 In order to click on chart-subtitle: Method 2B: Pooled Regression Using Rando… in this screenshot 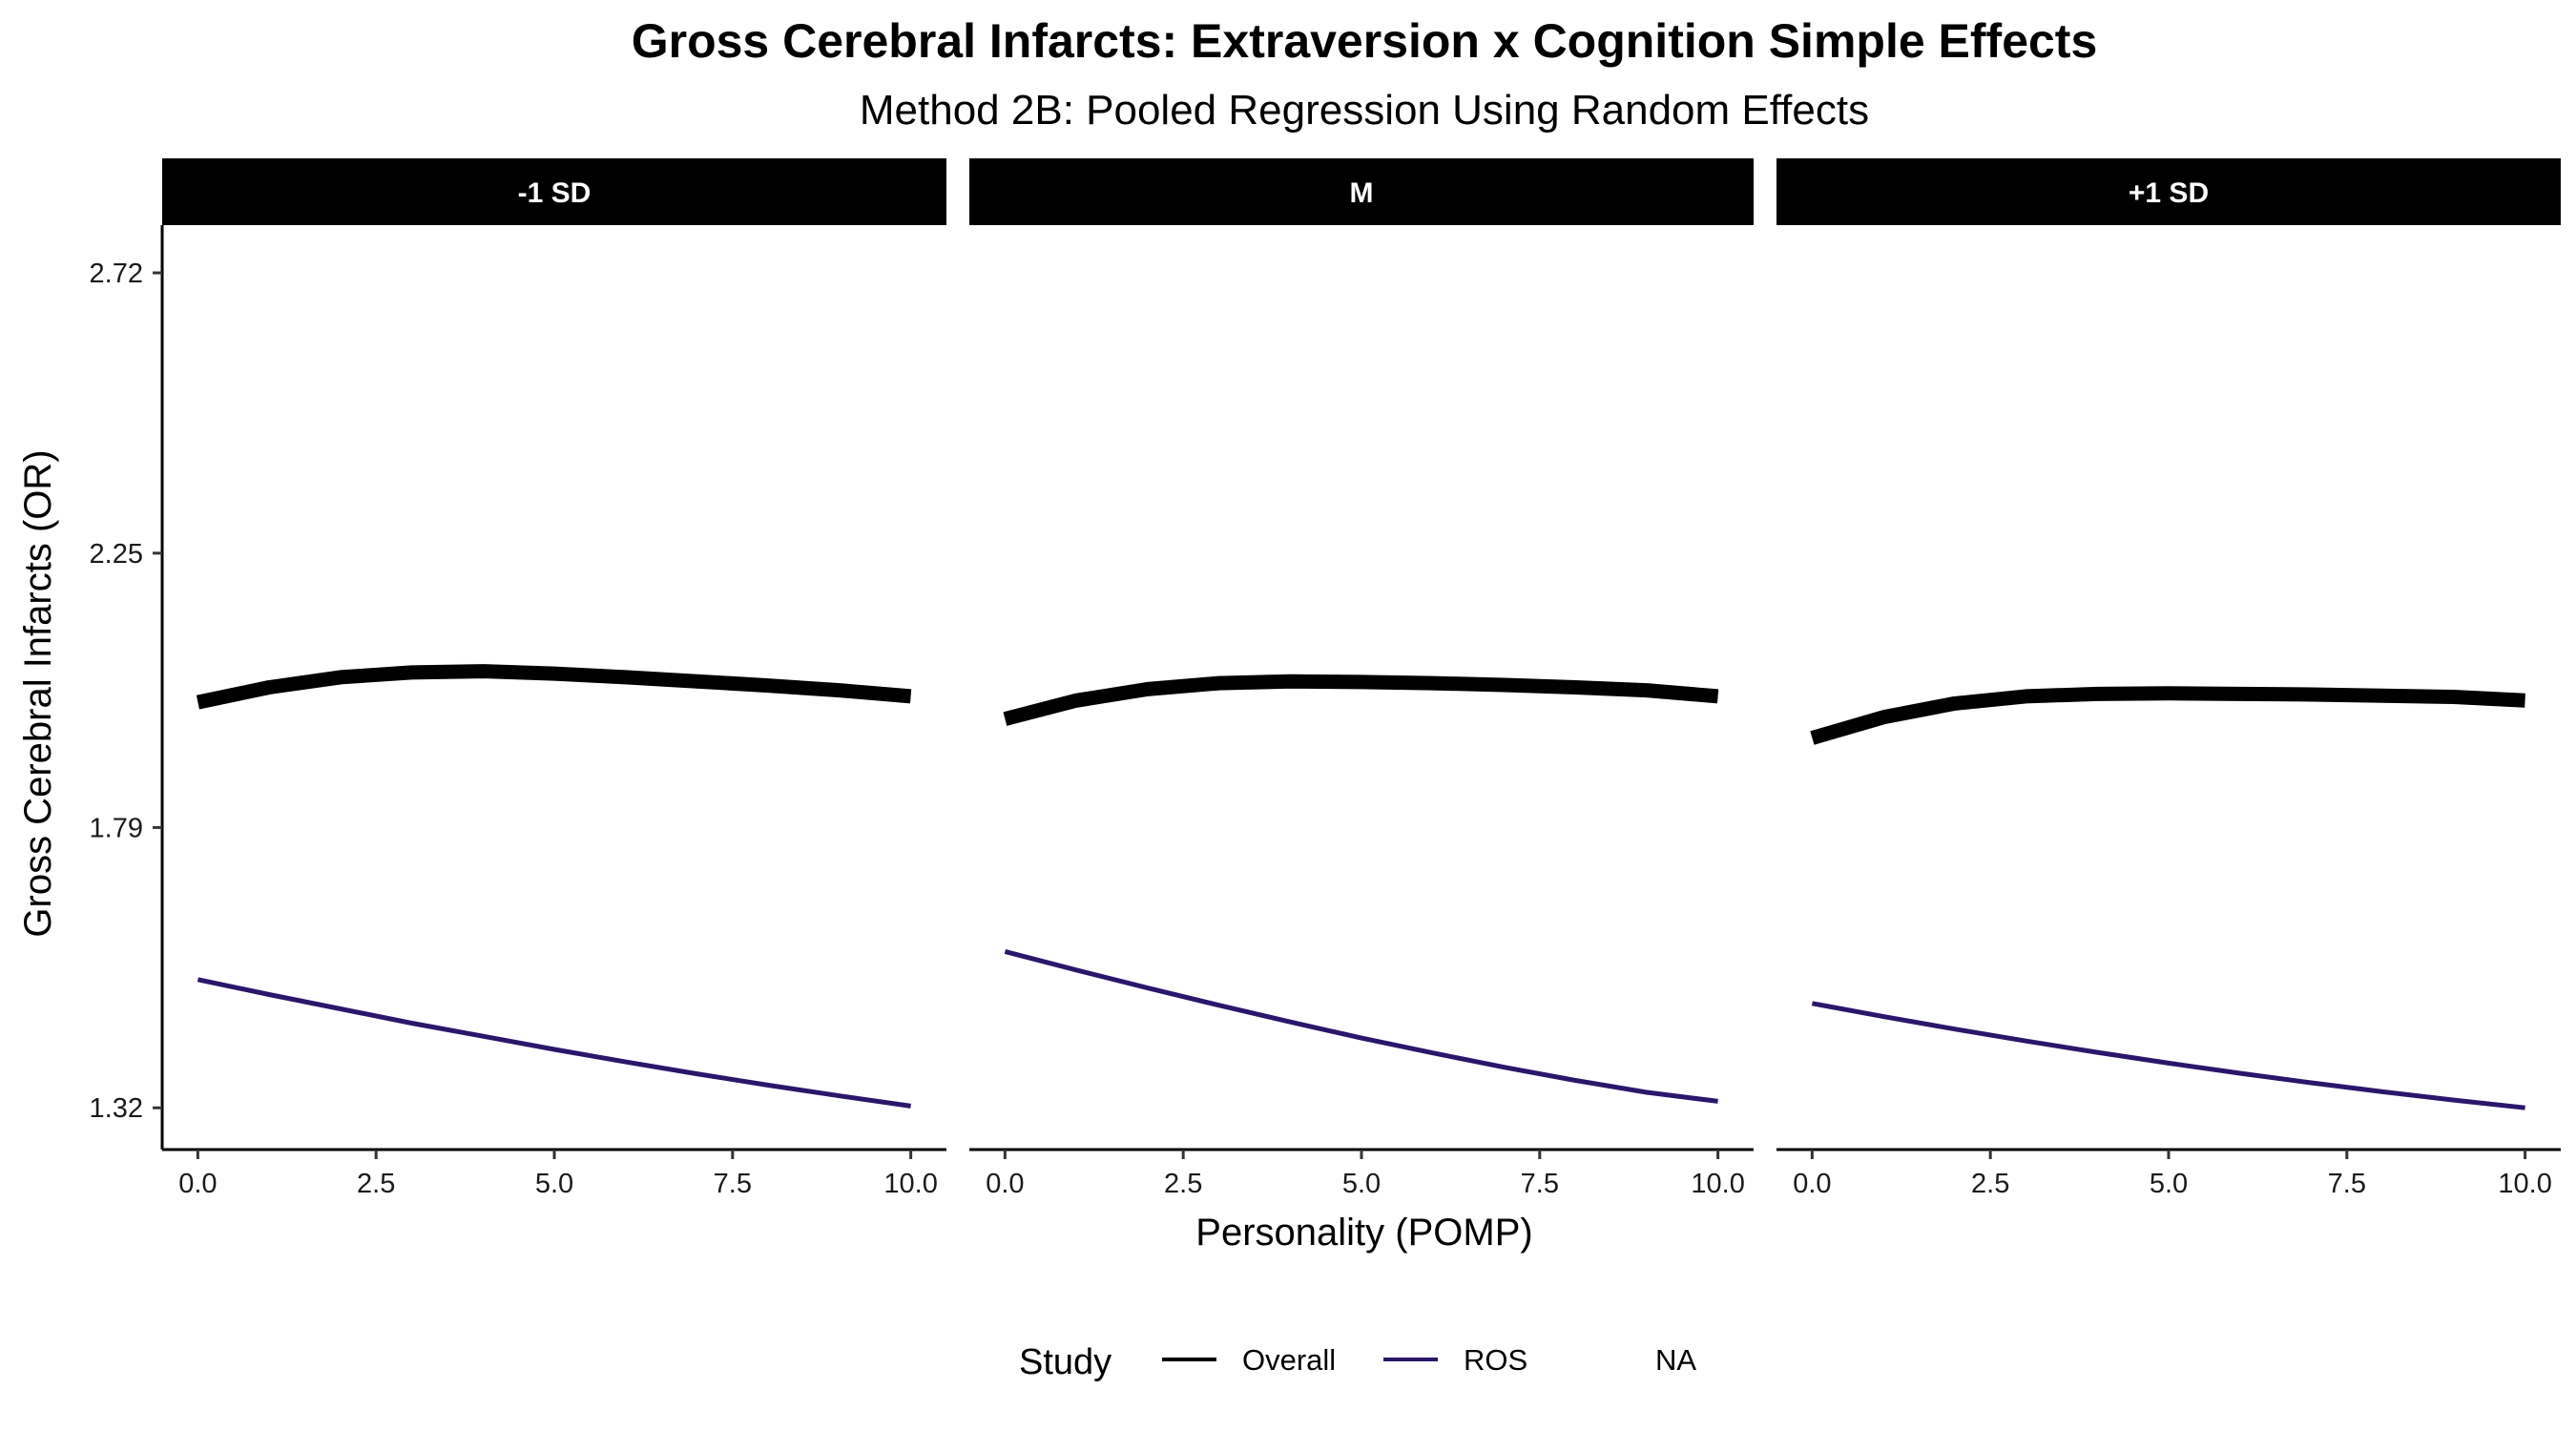, I will do `click(1364, 110)`.